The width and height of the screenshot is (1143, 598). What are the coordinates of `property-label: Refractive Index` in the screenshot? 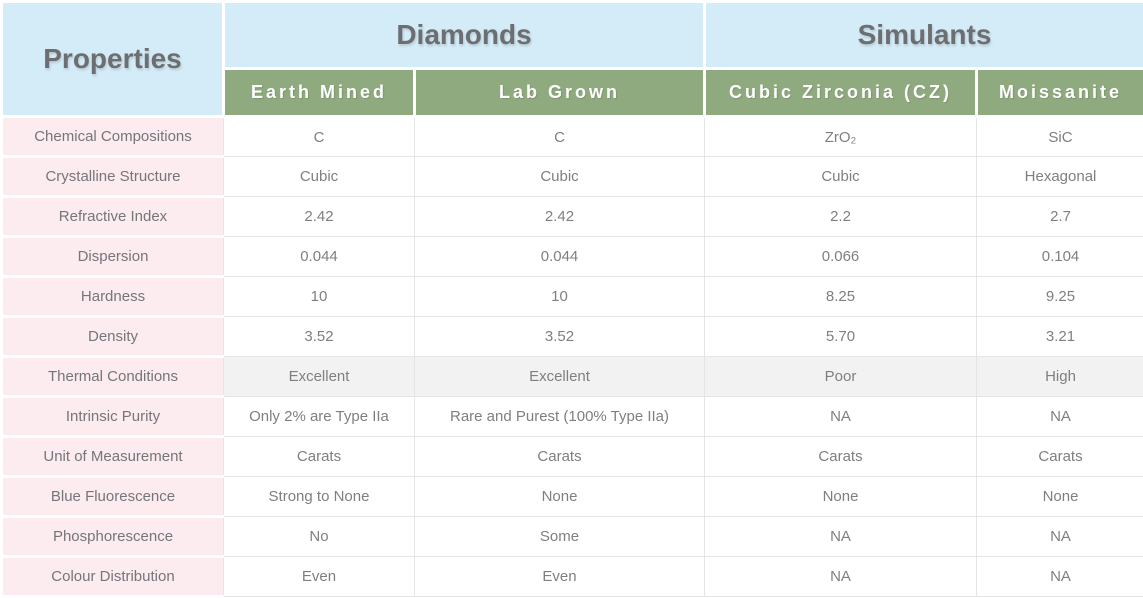 It's located at (113, 217).